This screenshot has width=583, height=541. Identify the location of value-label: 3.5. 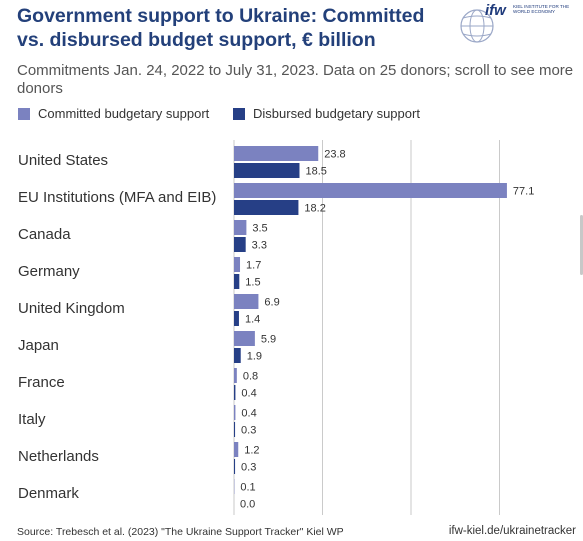
(259, 229).